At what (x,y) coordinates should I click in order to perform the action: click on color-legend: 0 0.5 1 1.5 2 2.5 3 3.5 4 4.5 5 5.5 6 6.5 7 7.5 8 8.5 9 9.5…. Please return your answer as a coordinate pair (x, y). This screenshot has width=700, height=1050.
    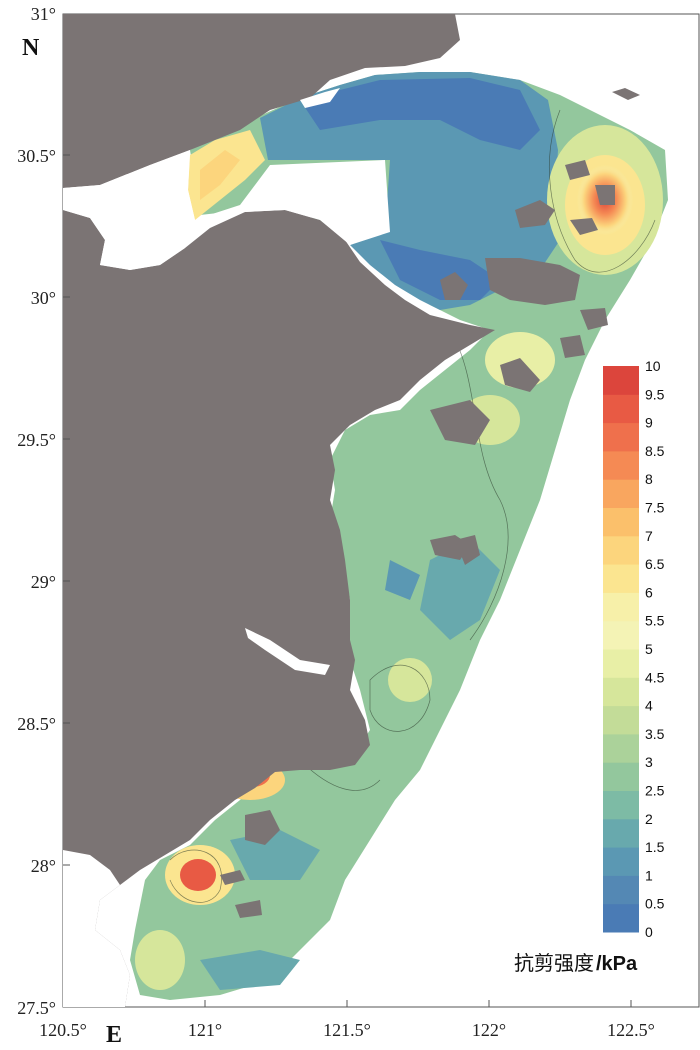
    Looking at the image, I should click on (634, 649).